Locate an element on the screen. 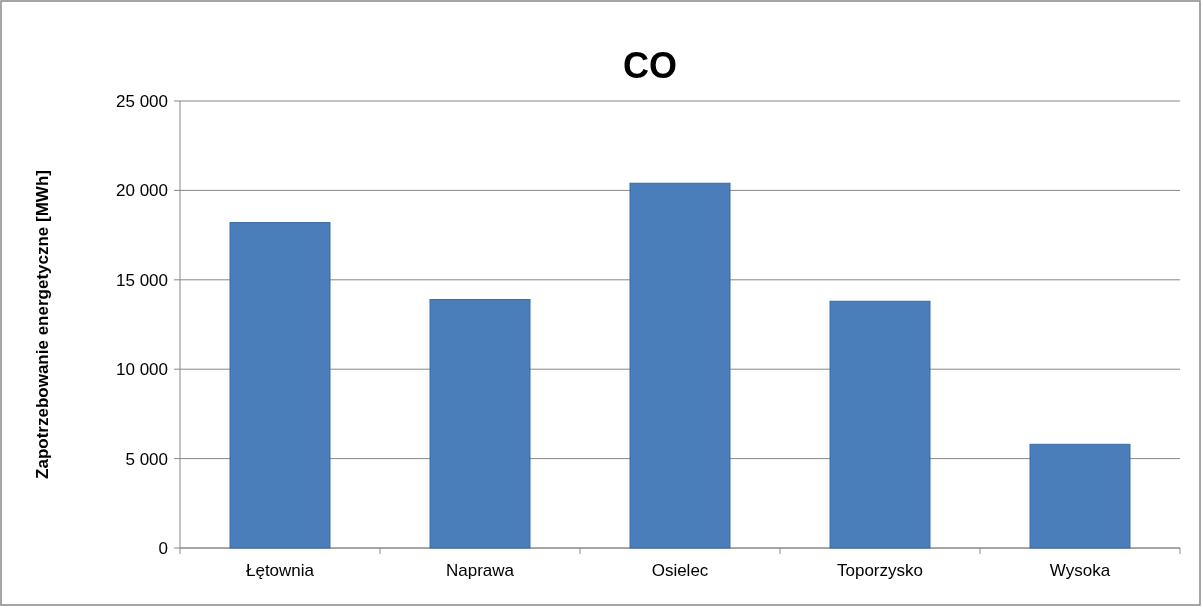  y-tick-label: 15 000 is located at coordinates (142, 280).